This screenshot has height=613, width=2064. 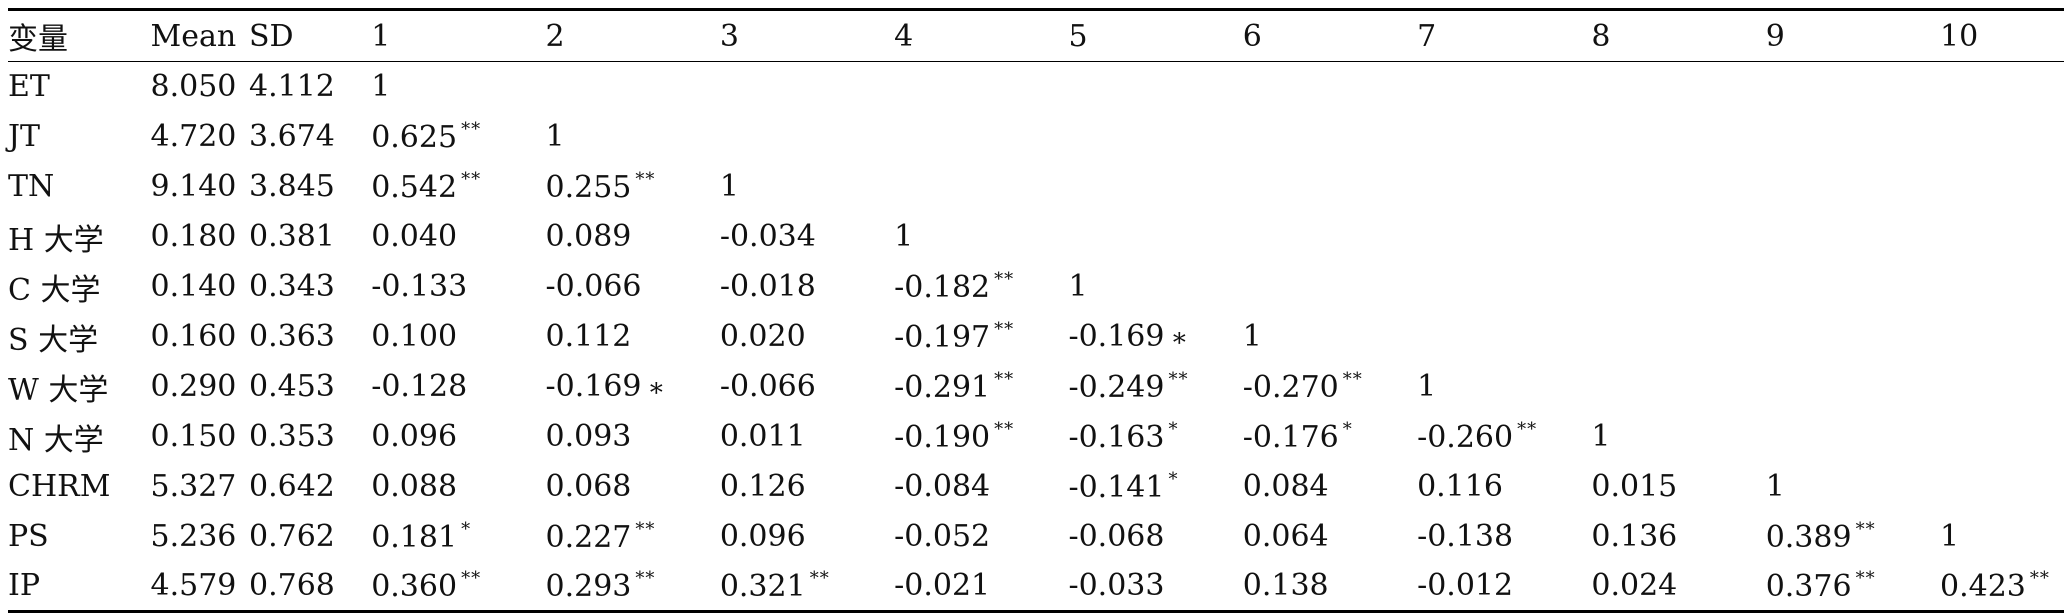 What do you see at coordinates (193, 387) in the screenshot?
I see `mean-cell: 0.290` at bounding box center [193, 387].